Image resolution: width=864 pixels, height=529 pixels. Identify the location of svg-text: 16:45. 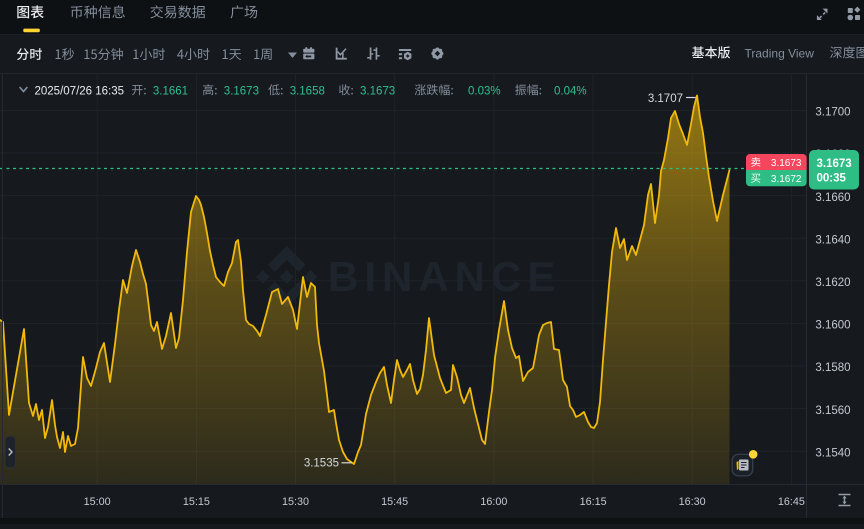
(791, 502).